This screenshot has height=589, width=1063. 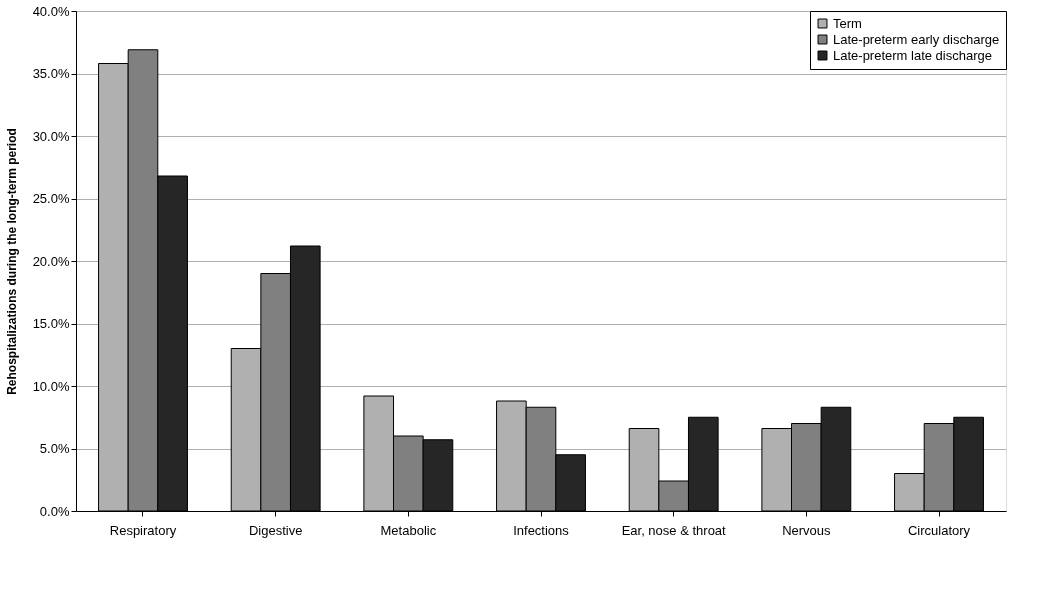 What do you see at coordinates (541, 530) in the screenshot?
I see `x-tick-label: Infections` at bounding box center [541, 530].